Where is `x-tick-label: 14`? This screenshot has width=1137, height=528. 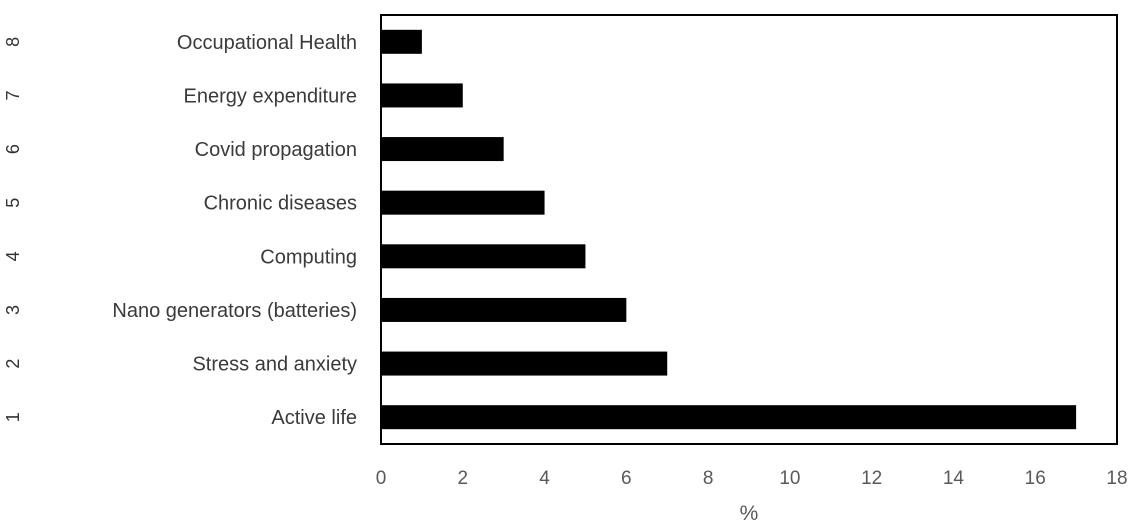
x-tick-label: 14 is located at coordinates (954, 478).